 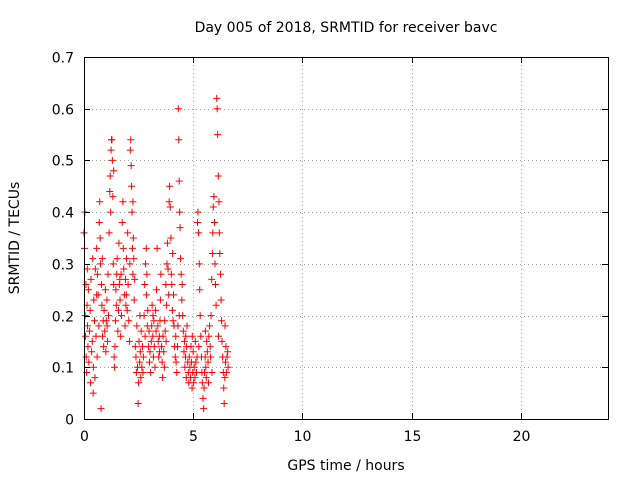 I want to click on x-tick-label: 15, so click(x=413, y=437).